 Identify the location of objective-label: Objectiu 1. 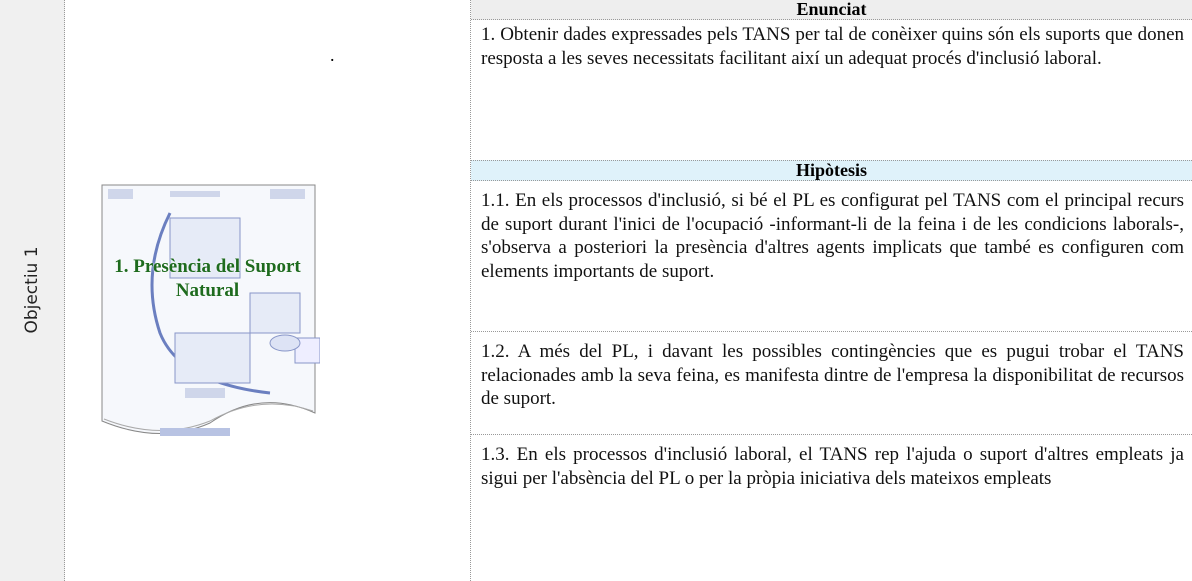
(32, 290).